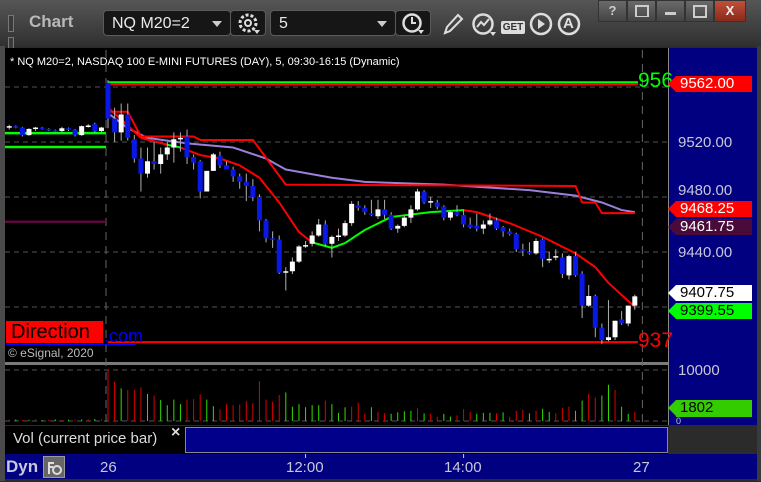 This screenshot has width=761, height=482. I want to click on symbol-settings-button, so click(248, 23).